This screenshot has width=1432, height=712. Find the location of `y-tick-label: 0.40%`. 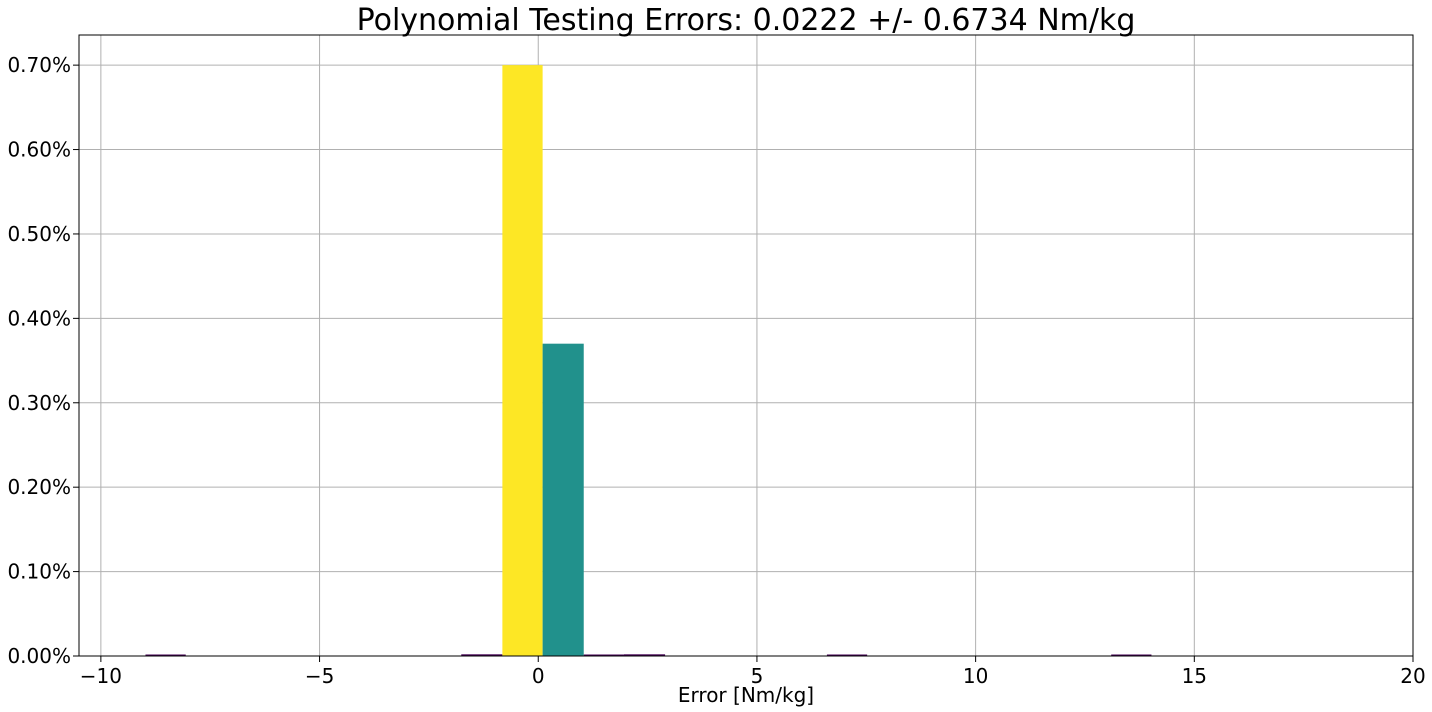

y-tick-label: 0.40% is located at coordinates (39, 318).